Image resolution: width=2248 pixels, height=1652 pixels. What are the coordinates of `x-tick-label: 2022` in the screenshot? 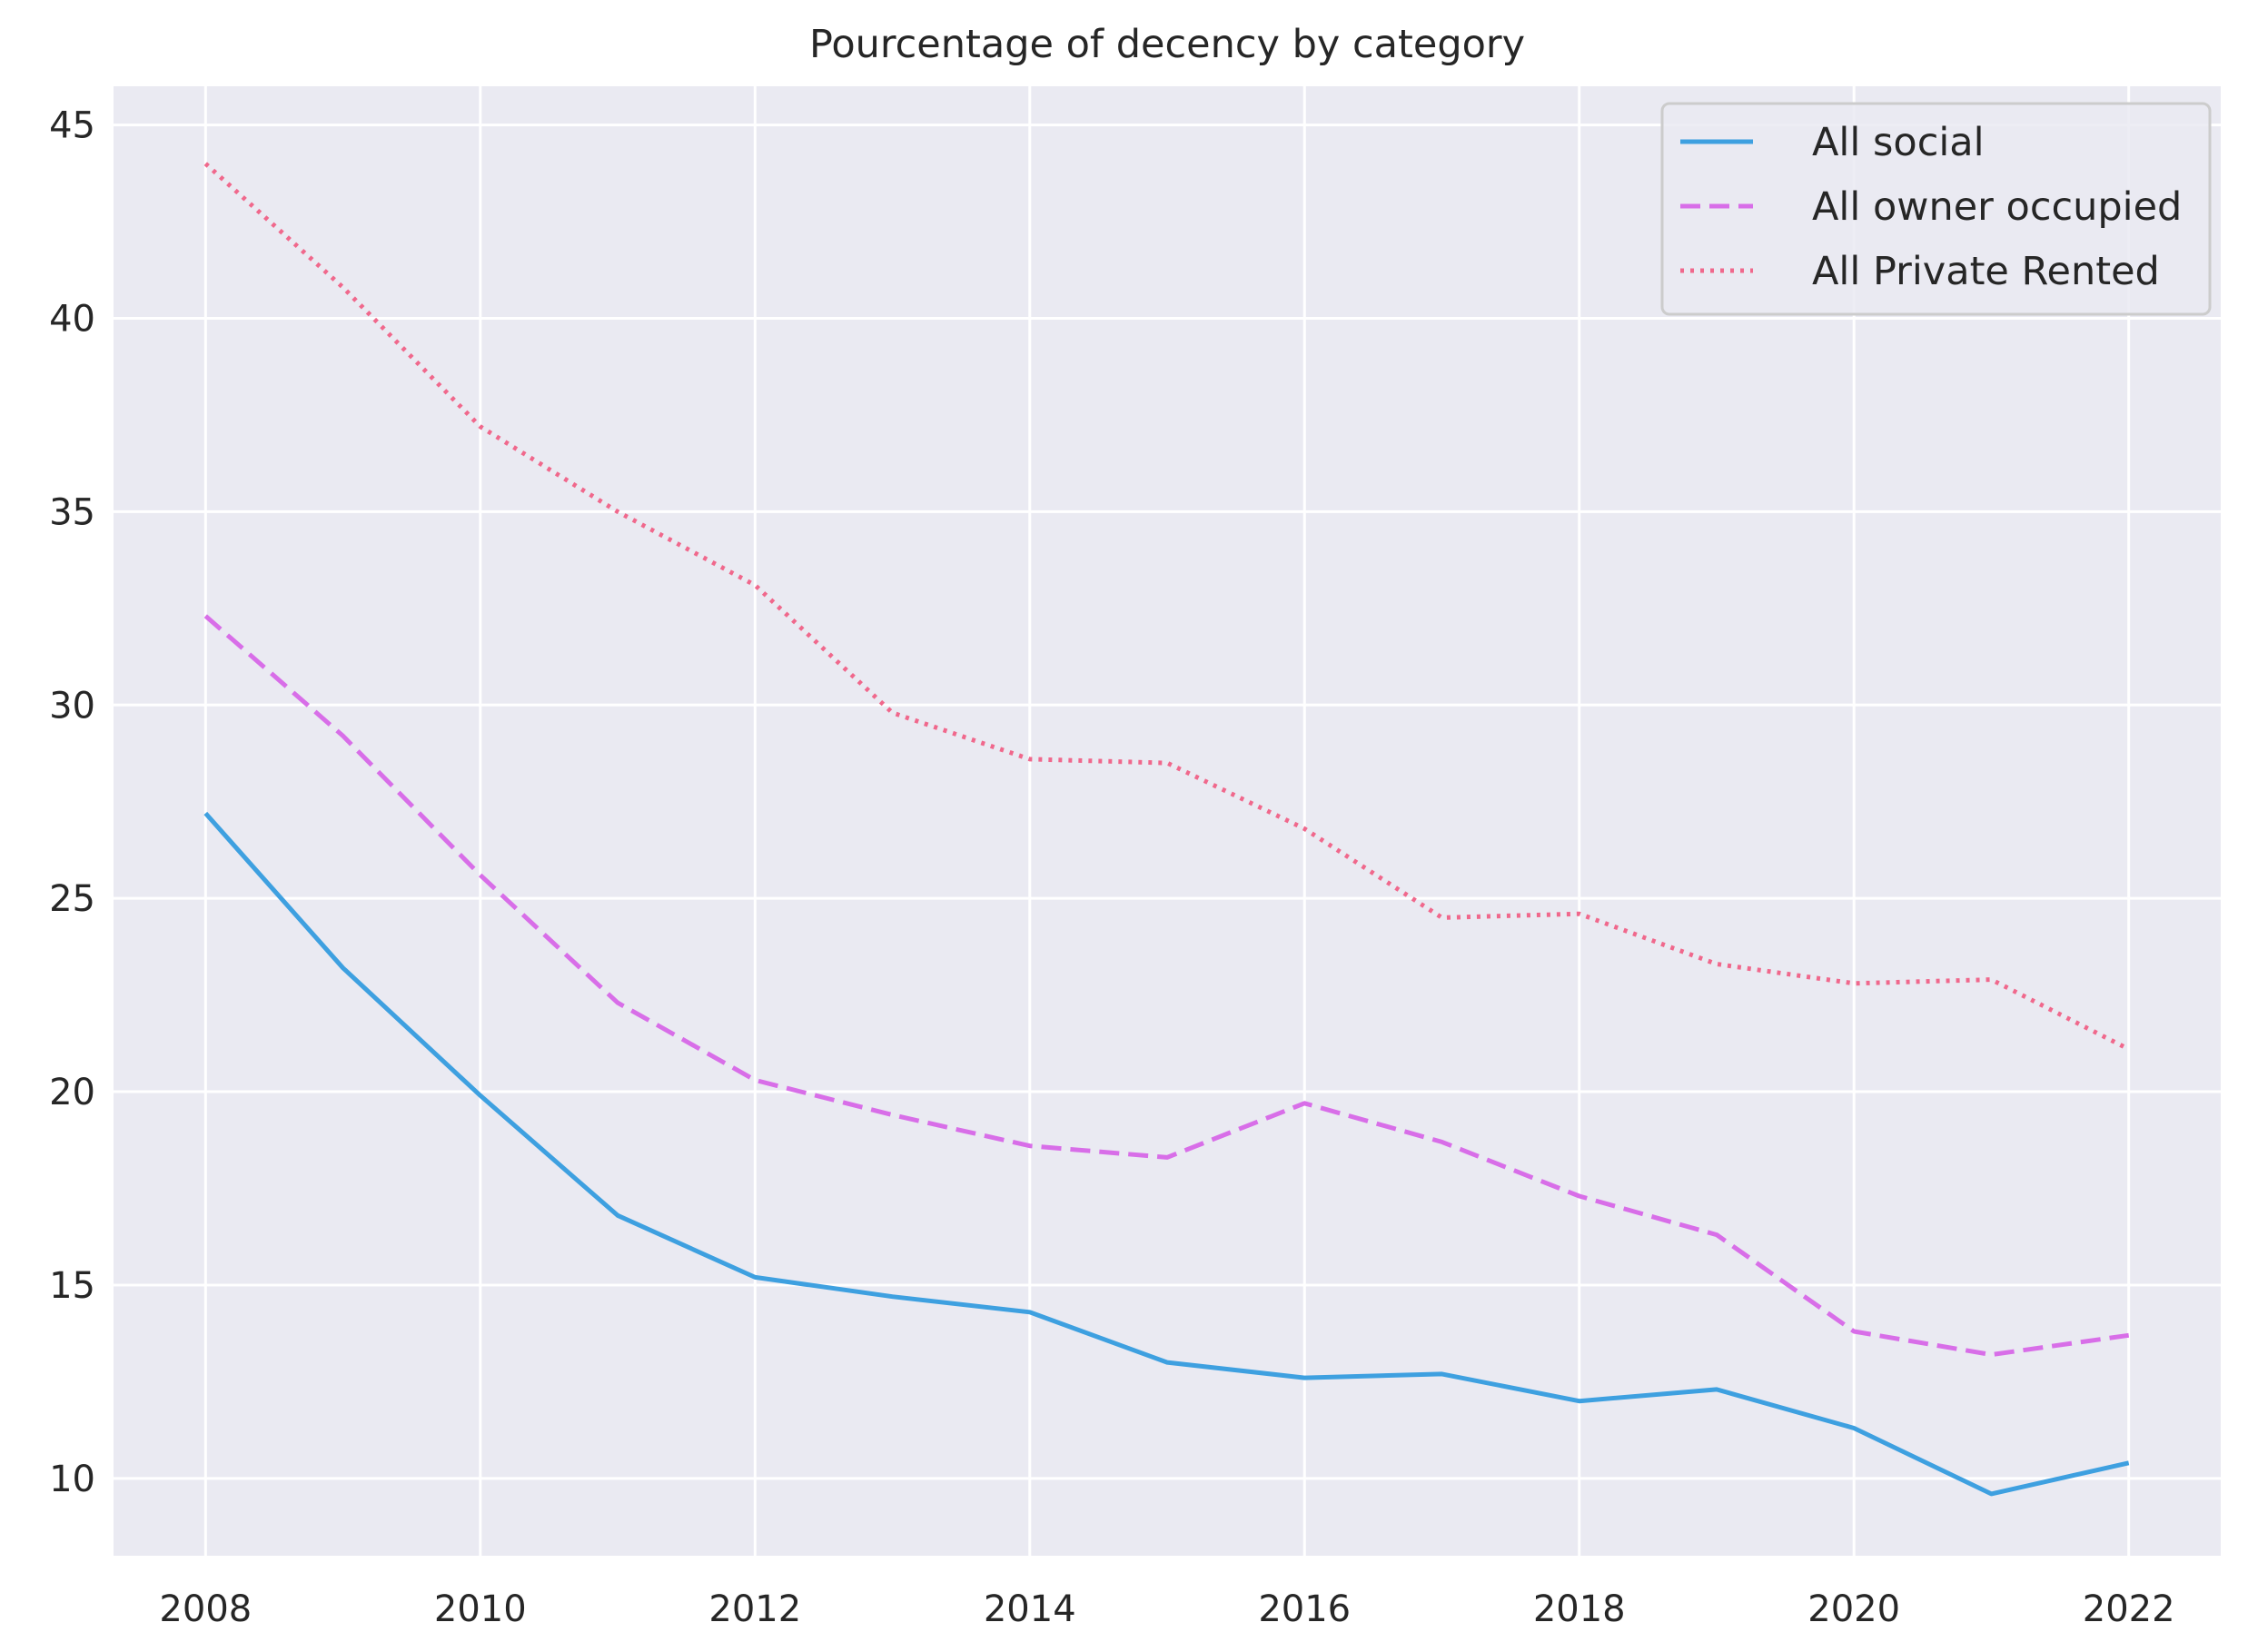 It's located at (2129, 1609).